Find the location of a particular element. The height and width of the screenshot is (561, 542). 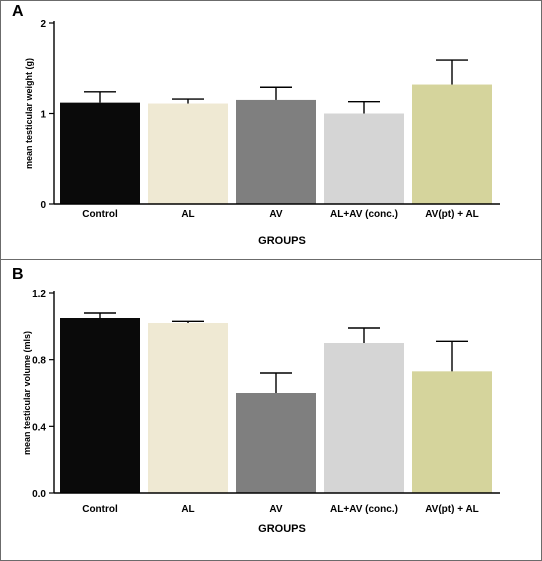

panel-b-x-axis-title: GROUPS is located at coordinates (282, 529).